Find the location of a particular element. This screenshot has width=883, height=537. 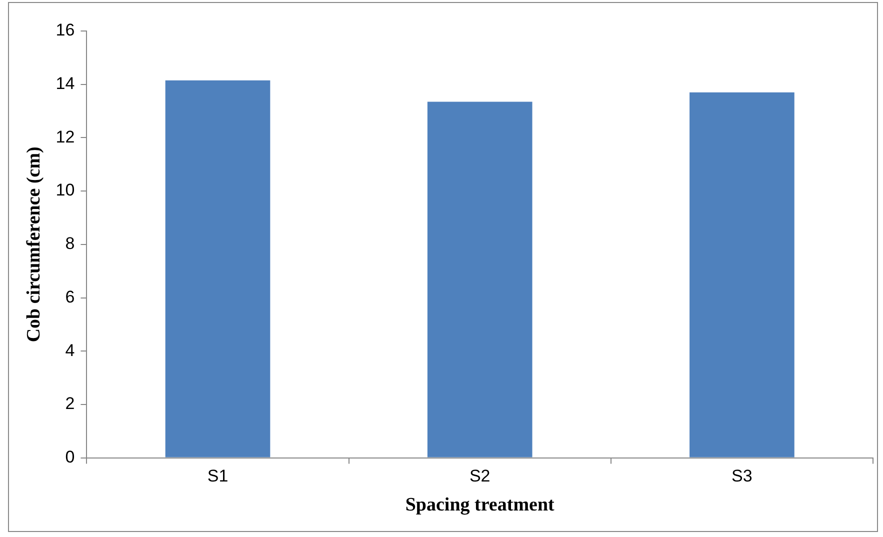

y-tick-label: 8 is located at coordinates (70, 244).